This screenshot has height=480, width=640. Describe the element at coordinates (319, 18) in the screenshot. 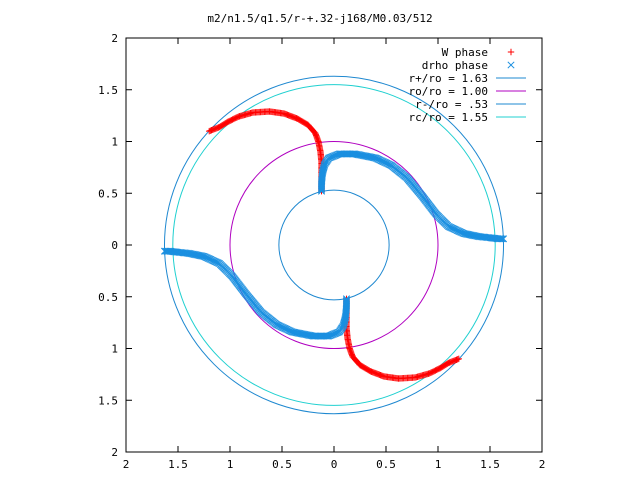

I see `chart-title: m2/n1.5/q1.5/r-+.32-j168/M0.03/512` at that location.